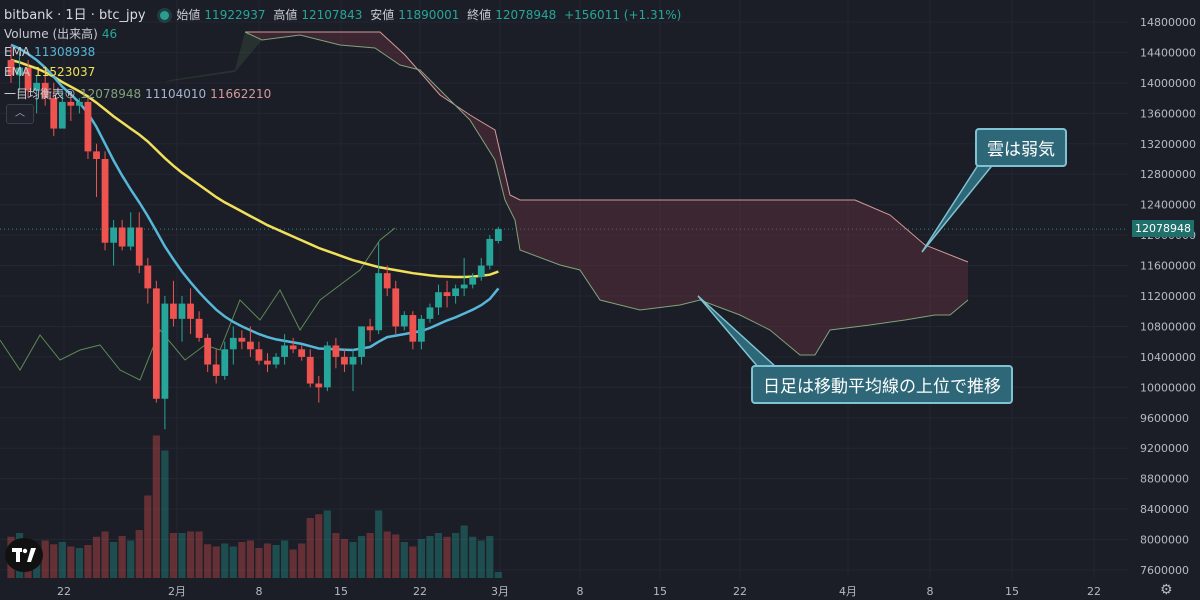  Describe the element at coordinates (382, 15) in the screenshot. I see `low-label: 安値` at that location.